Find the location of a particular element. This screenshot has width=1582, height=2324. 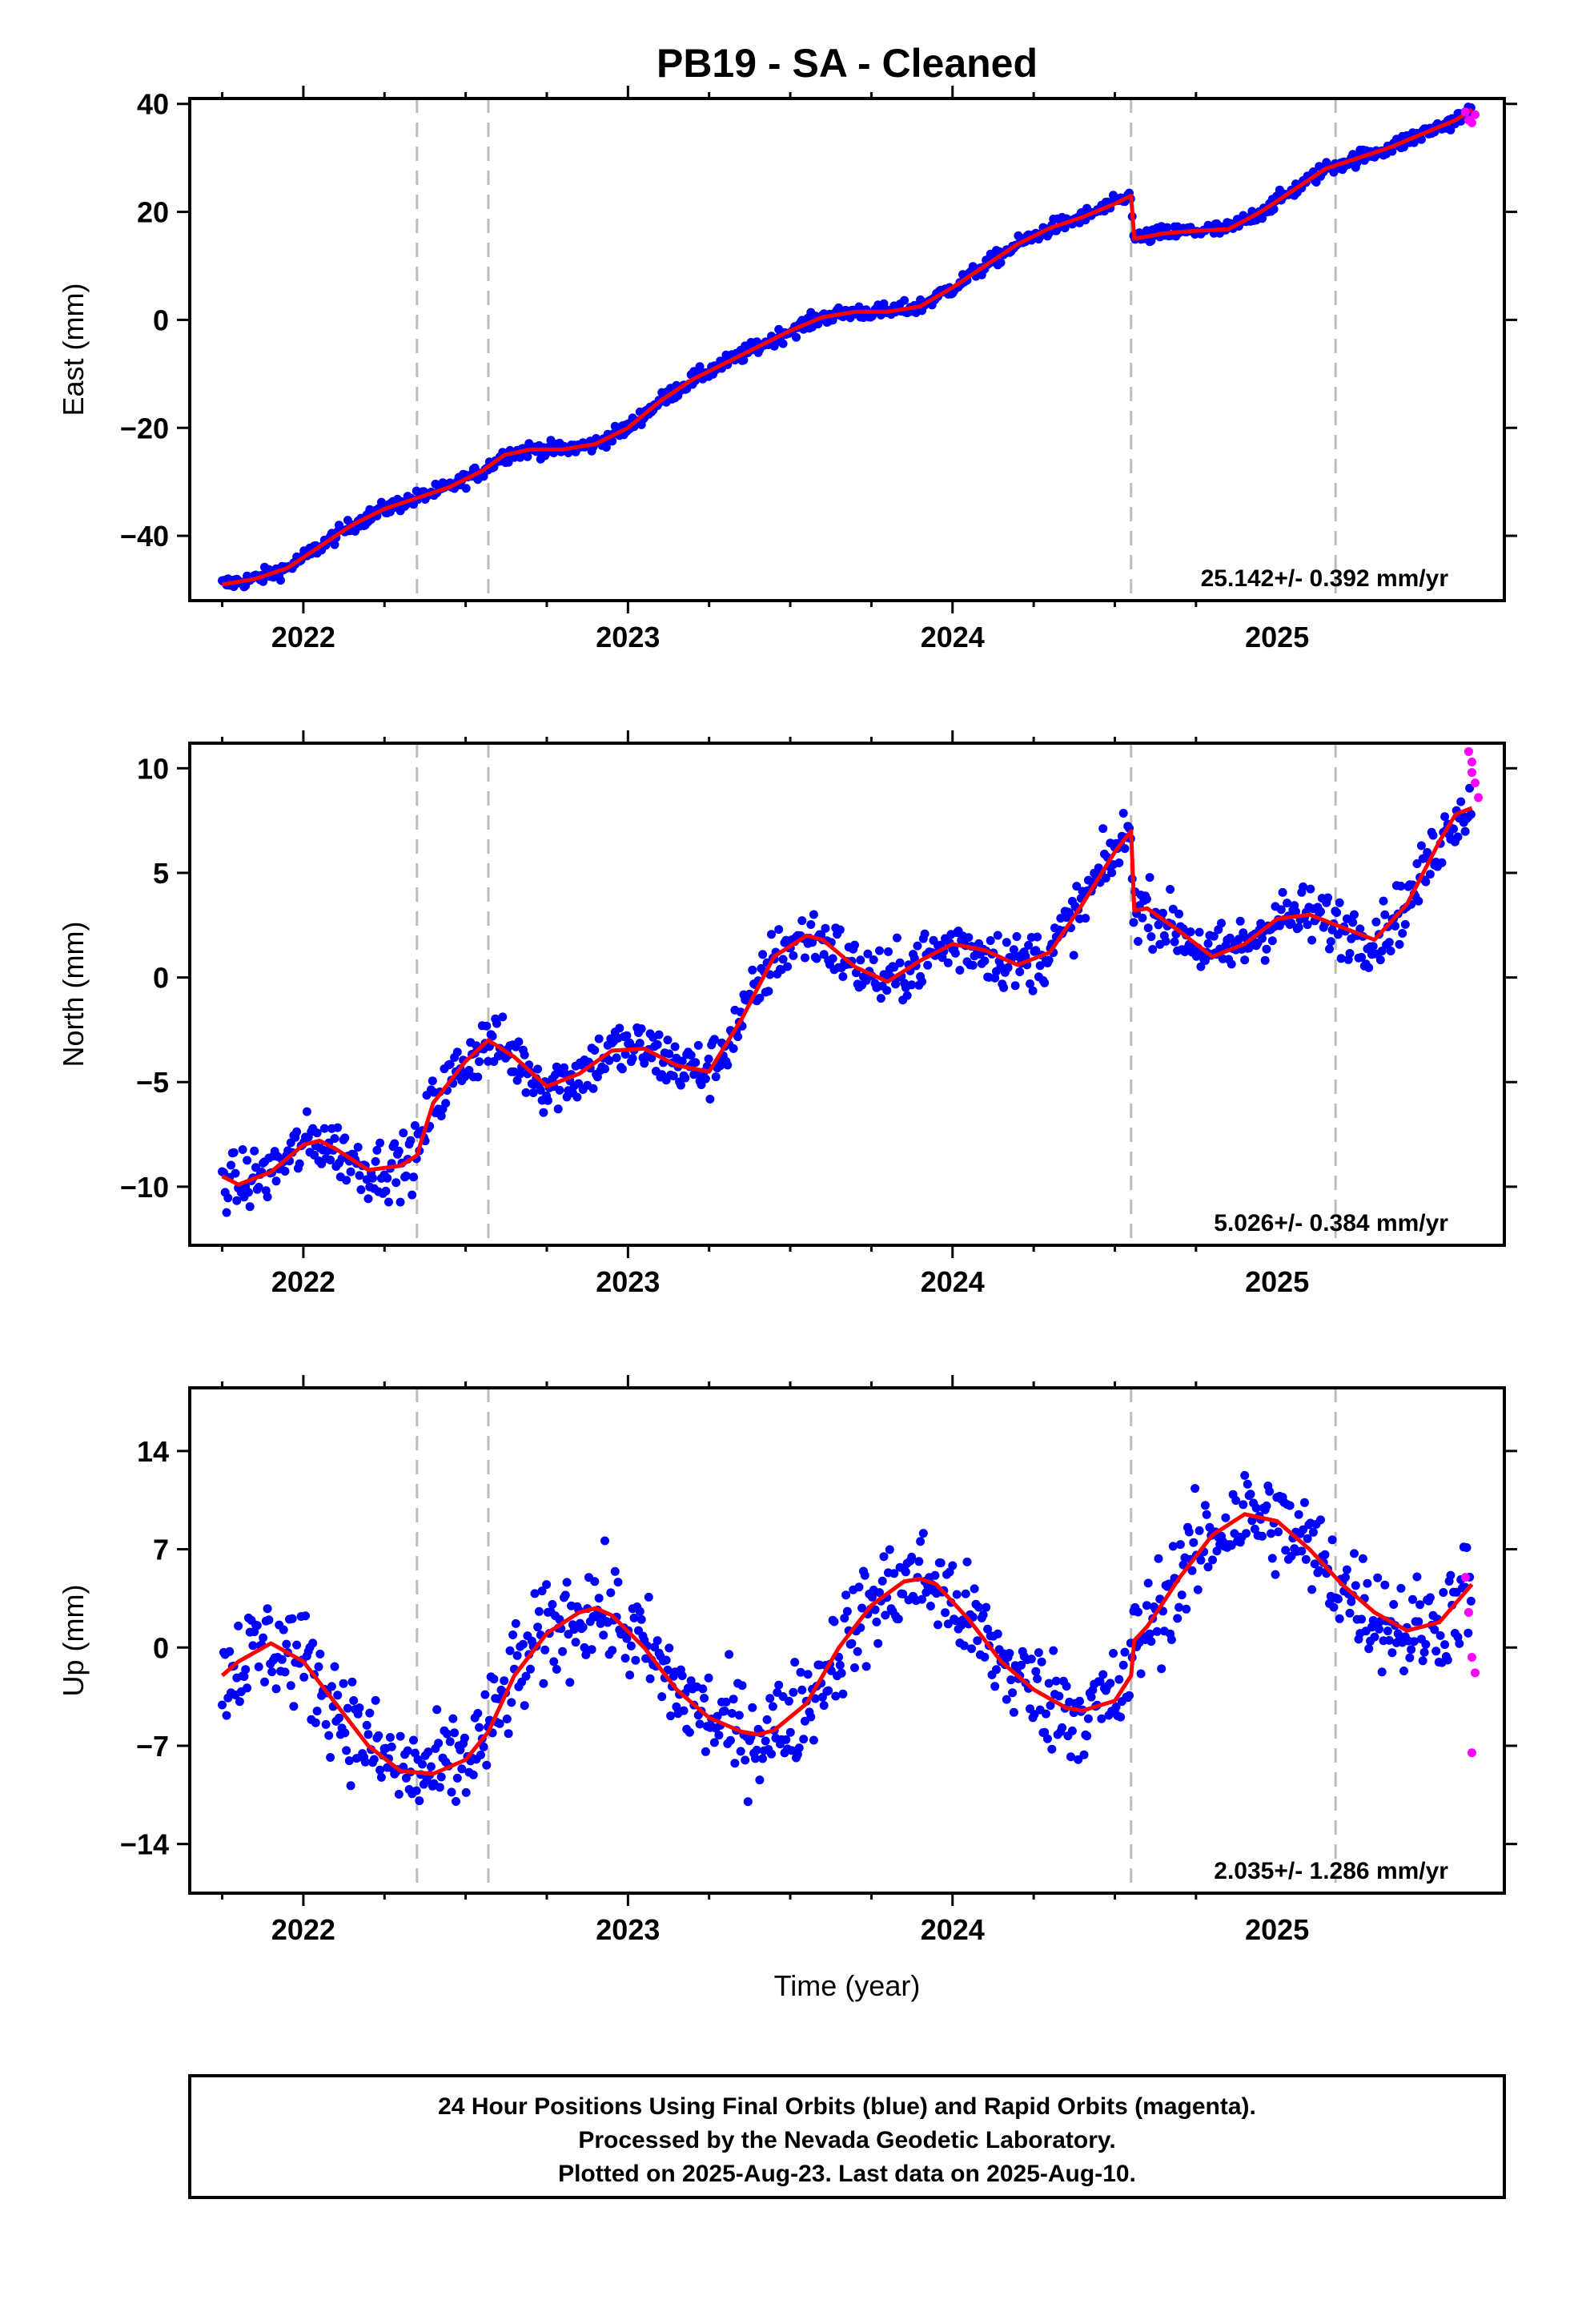

model-line is located at coordinates (847, 996).